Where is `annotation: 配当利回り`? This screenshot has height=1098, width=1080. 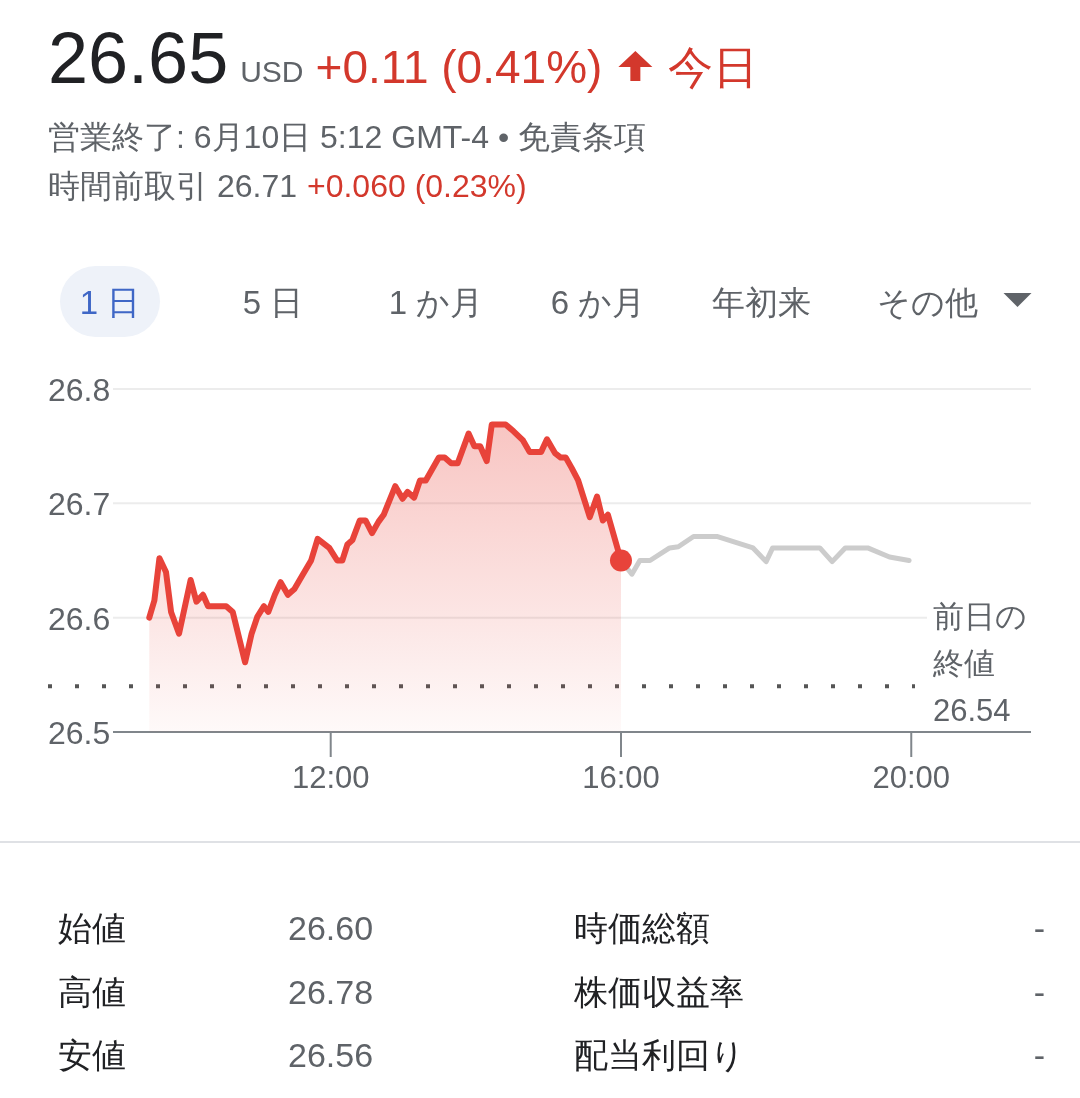
annotation: 配当利回り is located at coordinates (659, 1055).